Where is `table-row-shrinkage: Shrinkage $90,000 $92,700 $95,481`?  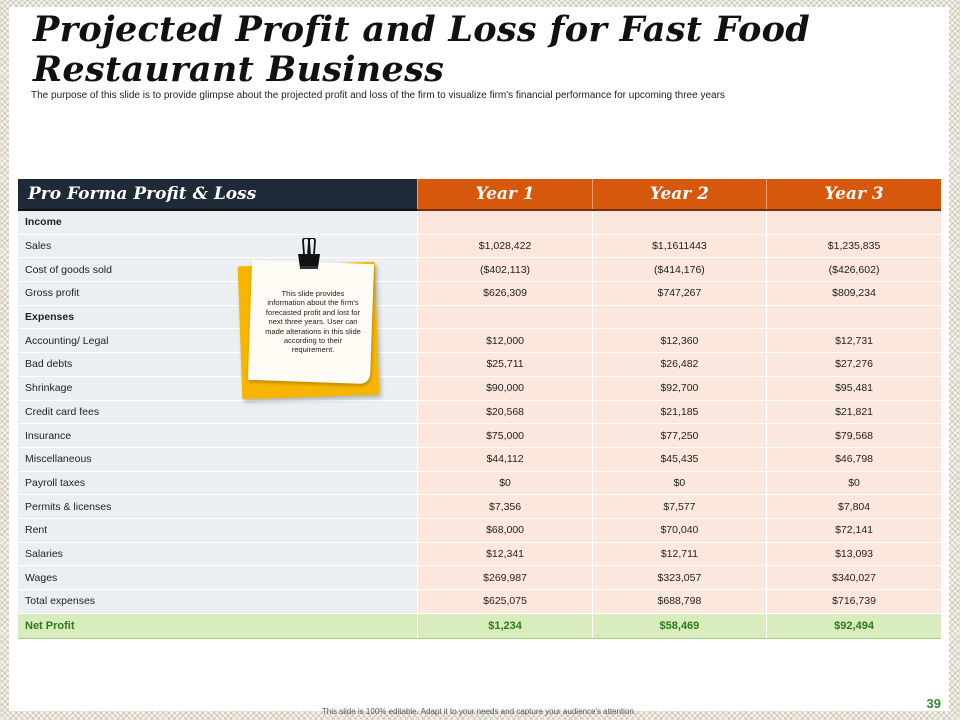
table-row-shrinkage: Shrinkage $90,000 $92,700 $95,481 is located at coordinates (479, 388).